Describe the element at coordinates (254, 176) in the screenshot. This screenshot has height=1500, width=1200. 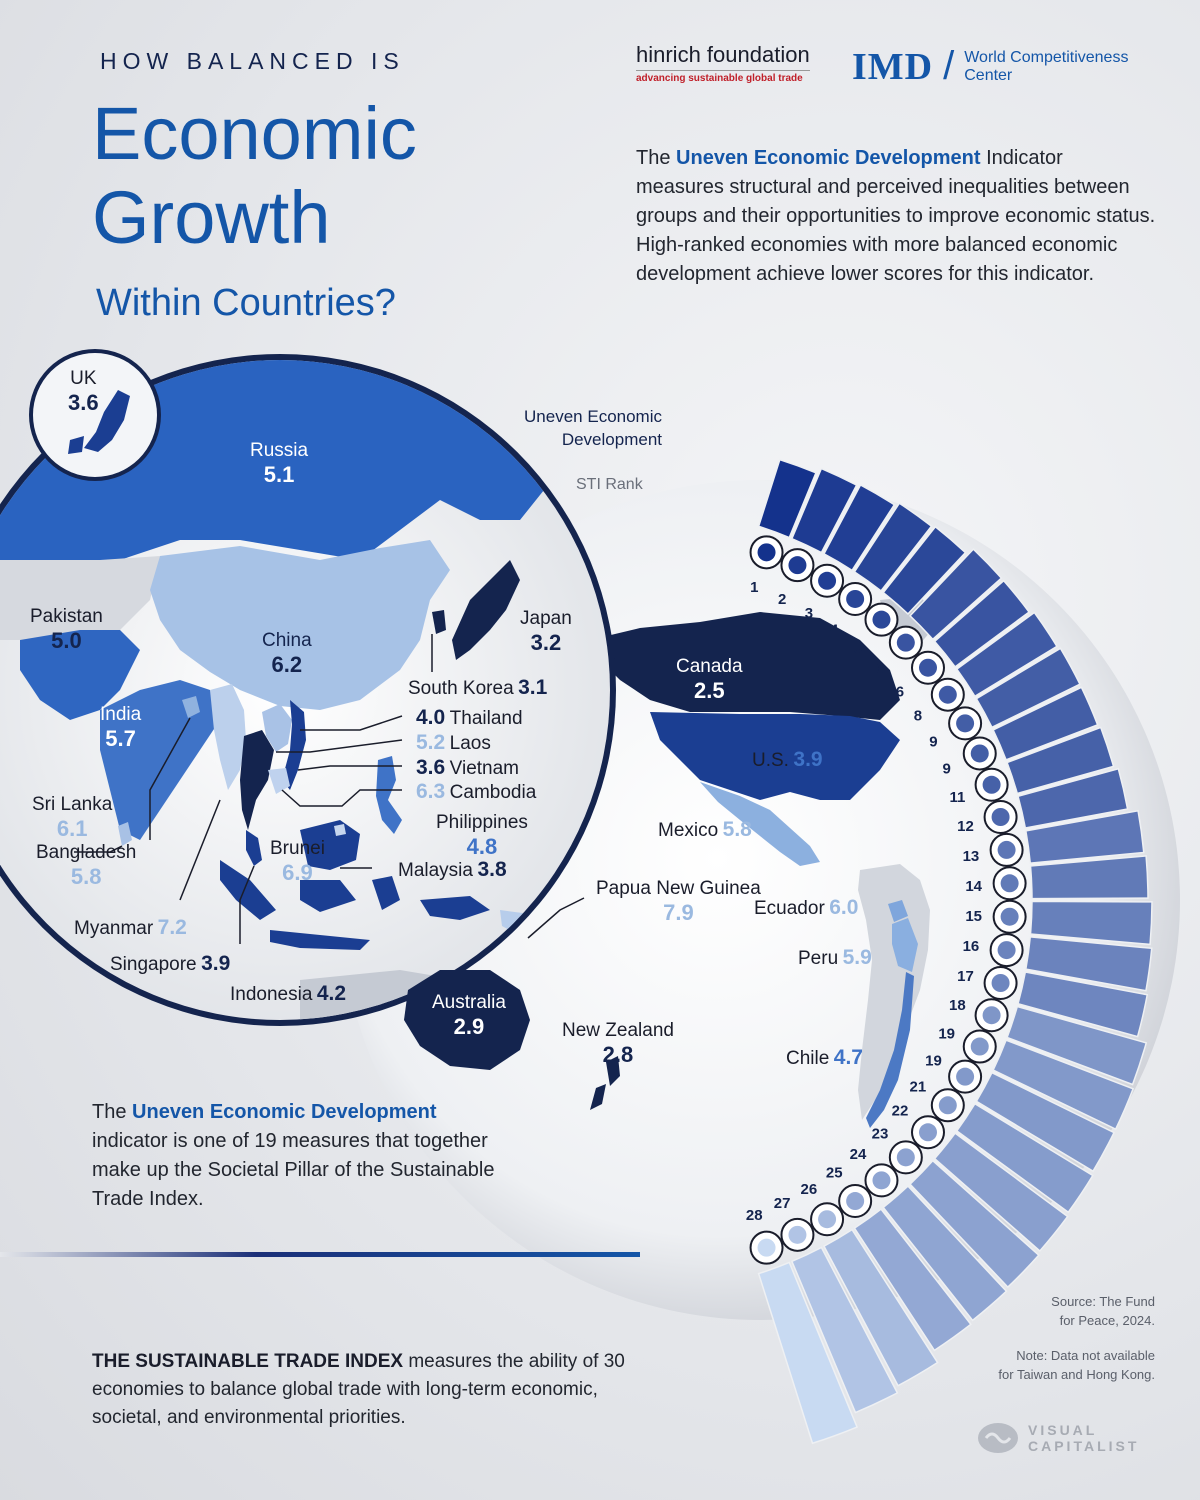
I see `page-title: Economic Growth` at that location.